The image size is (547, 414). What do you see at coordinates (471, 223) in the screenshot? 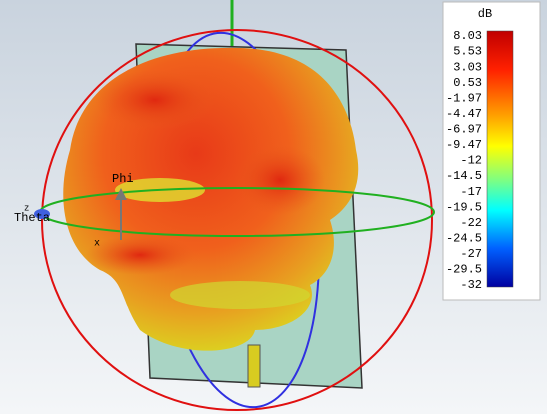
I see `legend-label: -22` at bounding box center [471, 223].